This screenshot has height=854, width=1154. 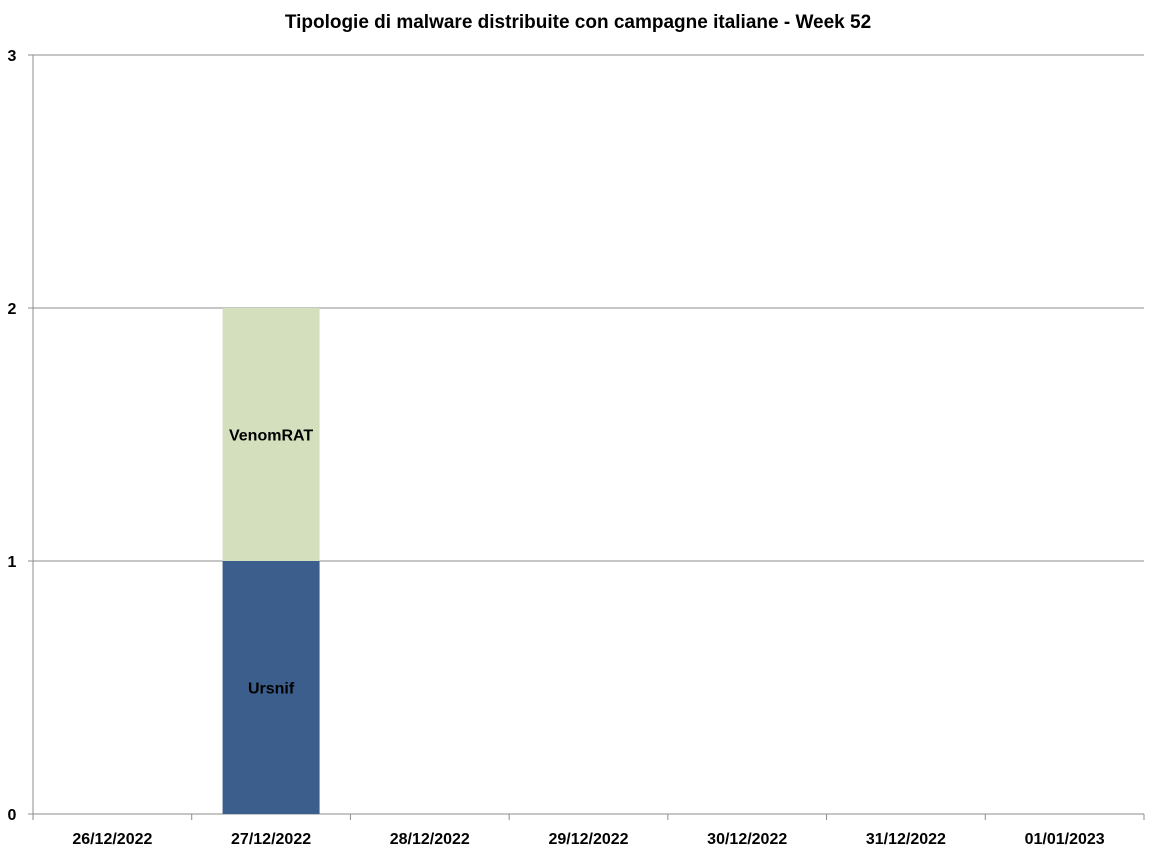 I want to click on data-label-venomrat: VenomRAT, so click(x=271, y=436).